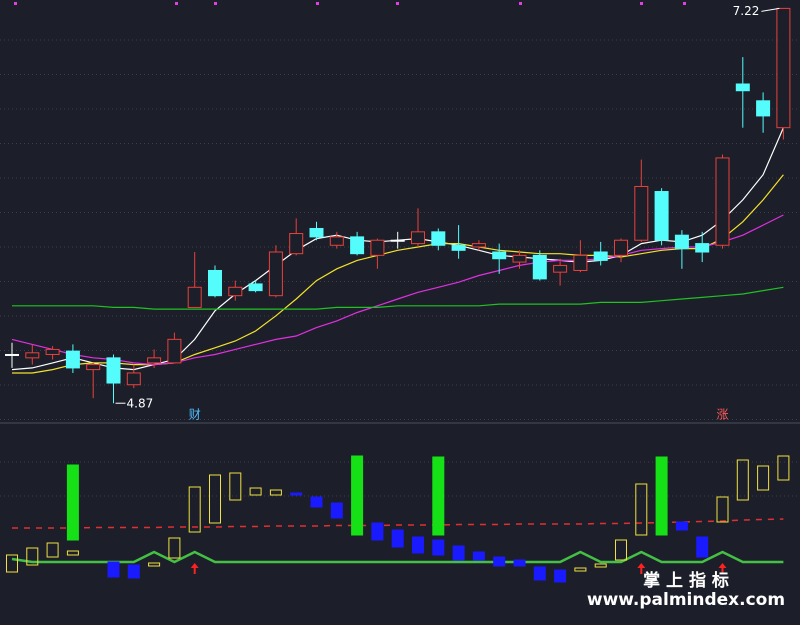  I want to click on moving-average-line, so click(398, 298).